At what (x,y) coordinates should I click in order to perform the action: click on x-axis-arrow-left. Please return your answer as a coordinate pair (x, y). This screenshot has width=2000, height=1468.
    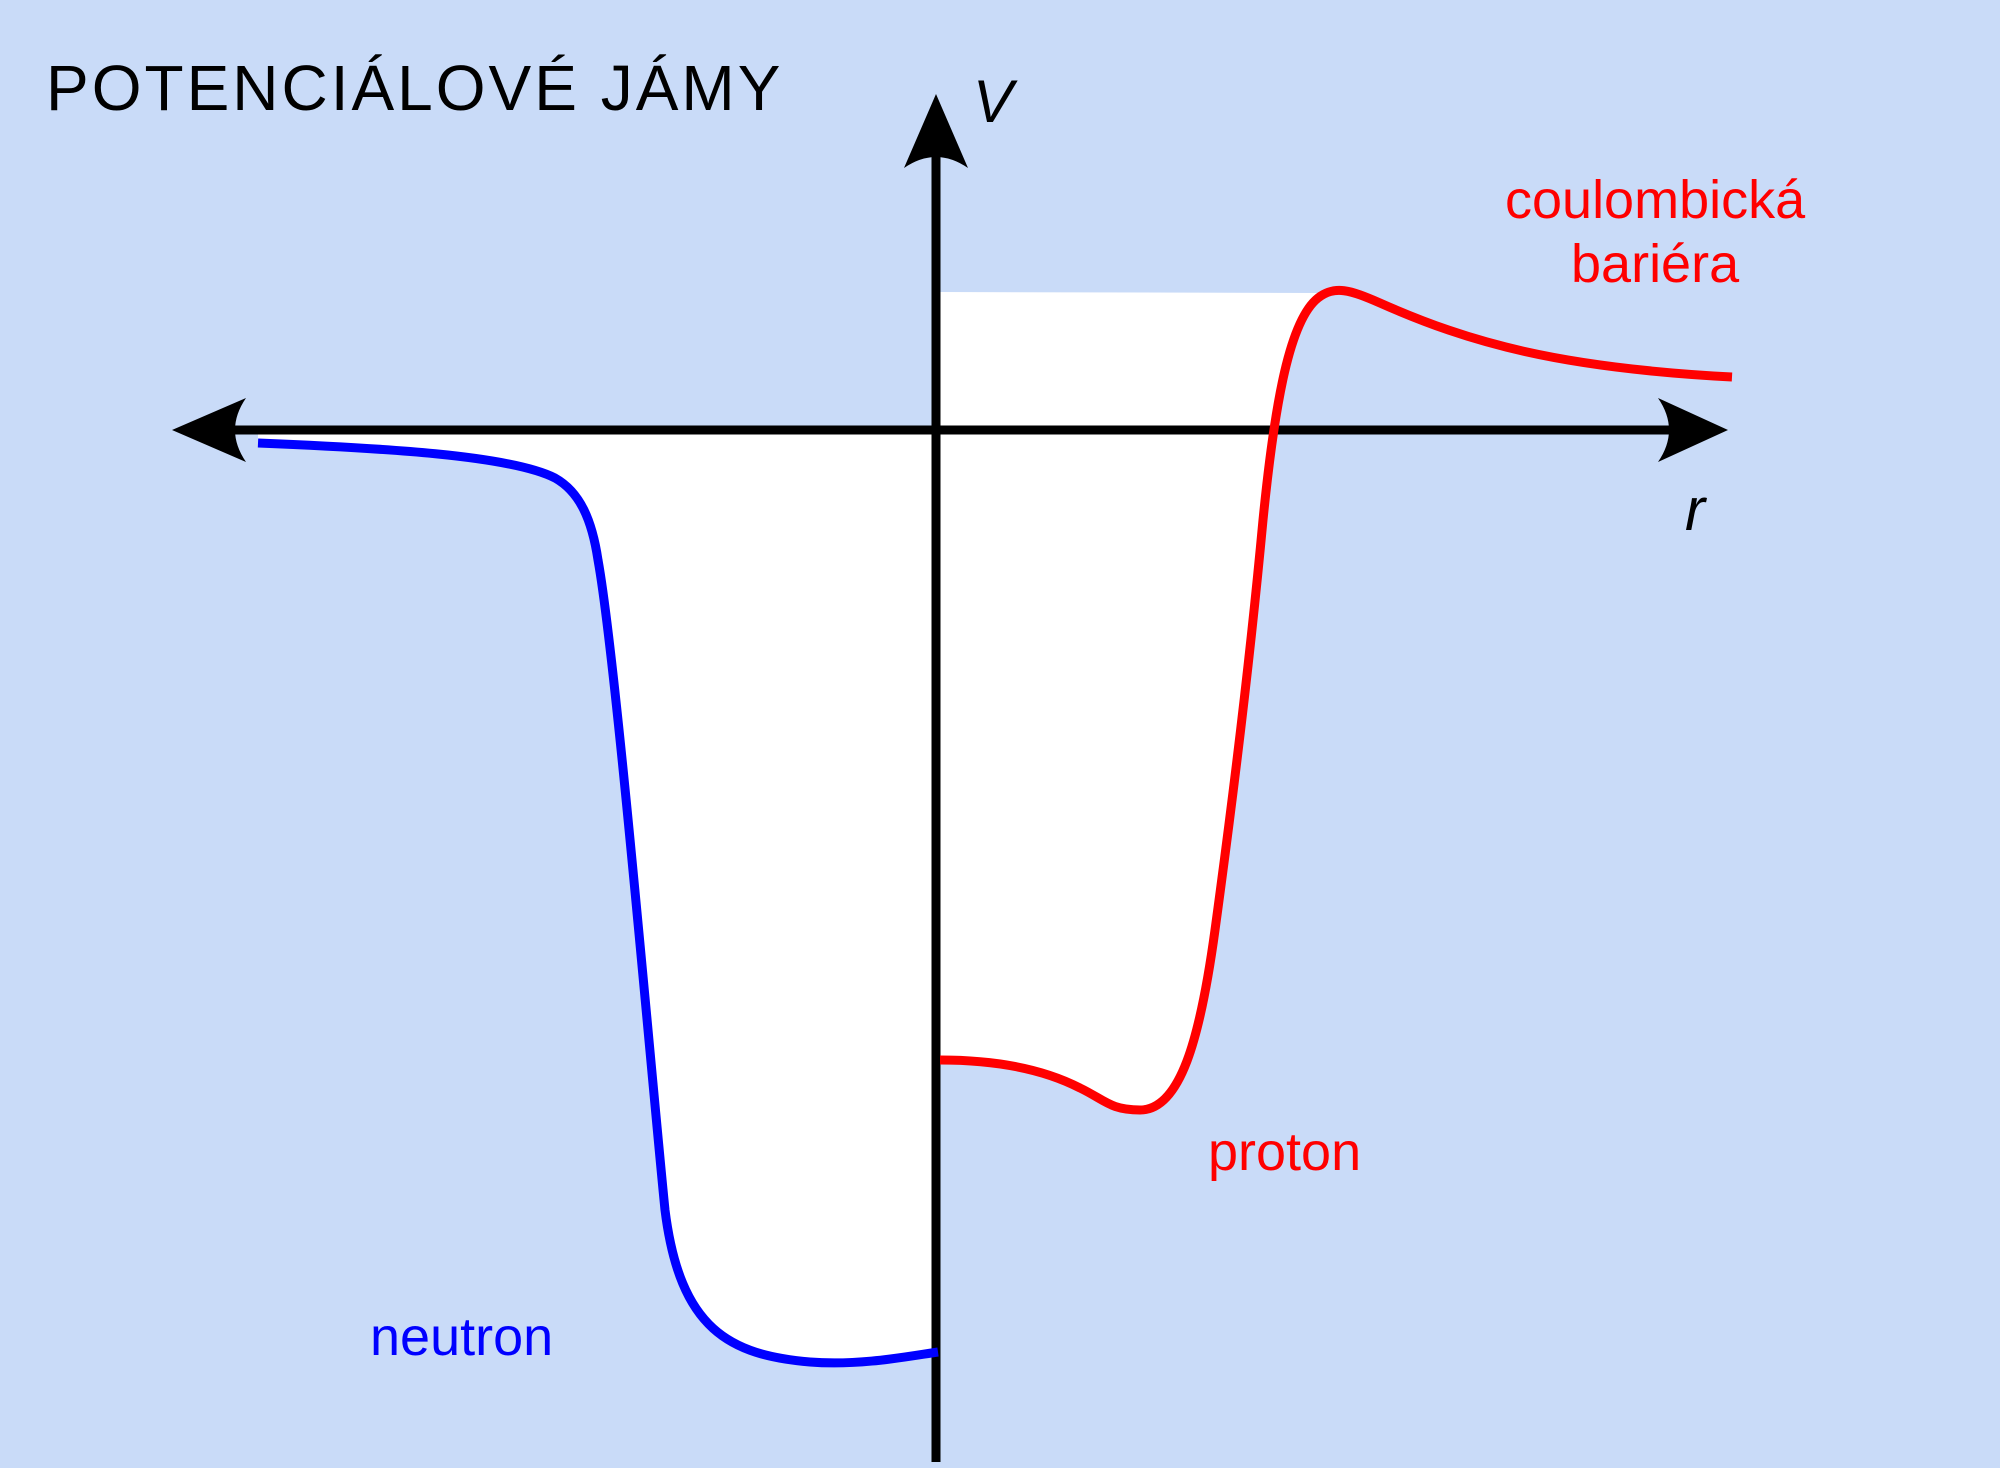
    Looking at the image, I should click on (209, 430).